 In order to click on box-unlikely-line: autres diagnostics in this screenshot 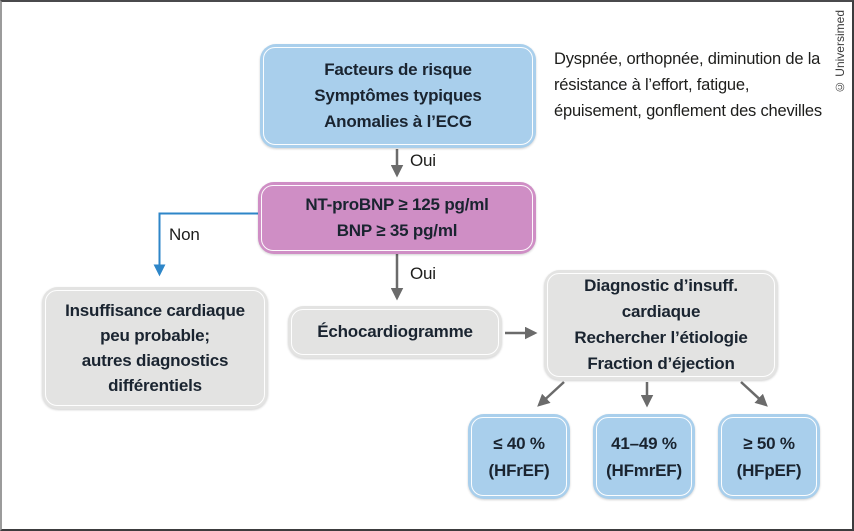, I will do `click(155, 360)`.